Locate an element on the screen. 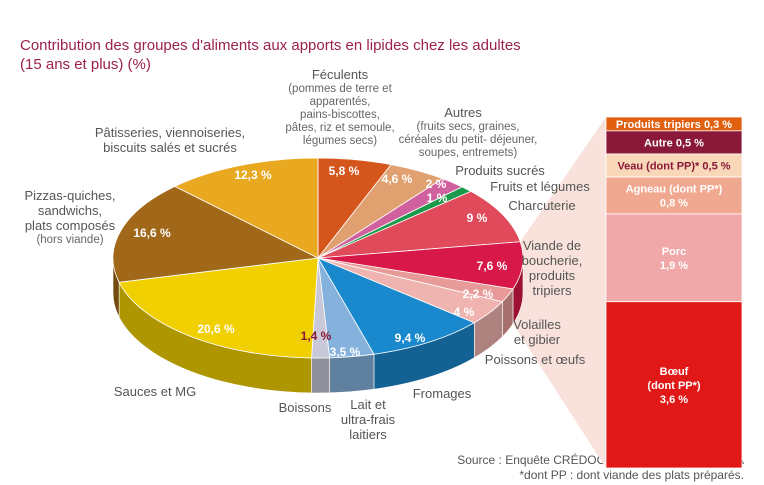  category-label: Autres is located at coordinates (463, 112).